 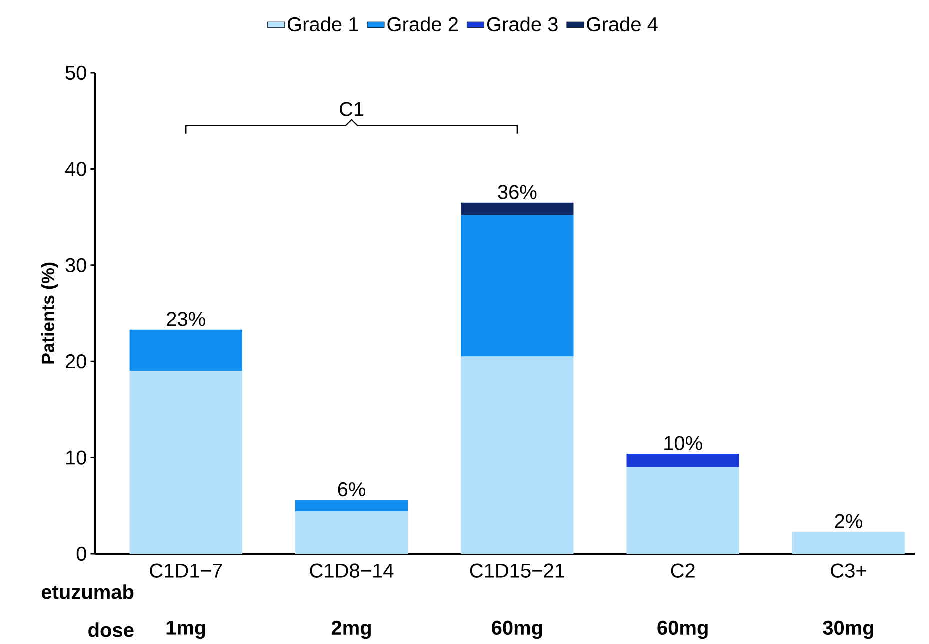 I want to click on y-tick-label: 0, so click(x=81, y=554).